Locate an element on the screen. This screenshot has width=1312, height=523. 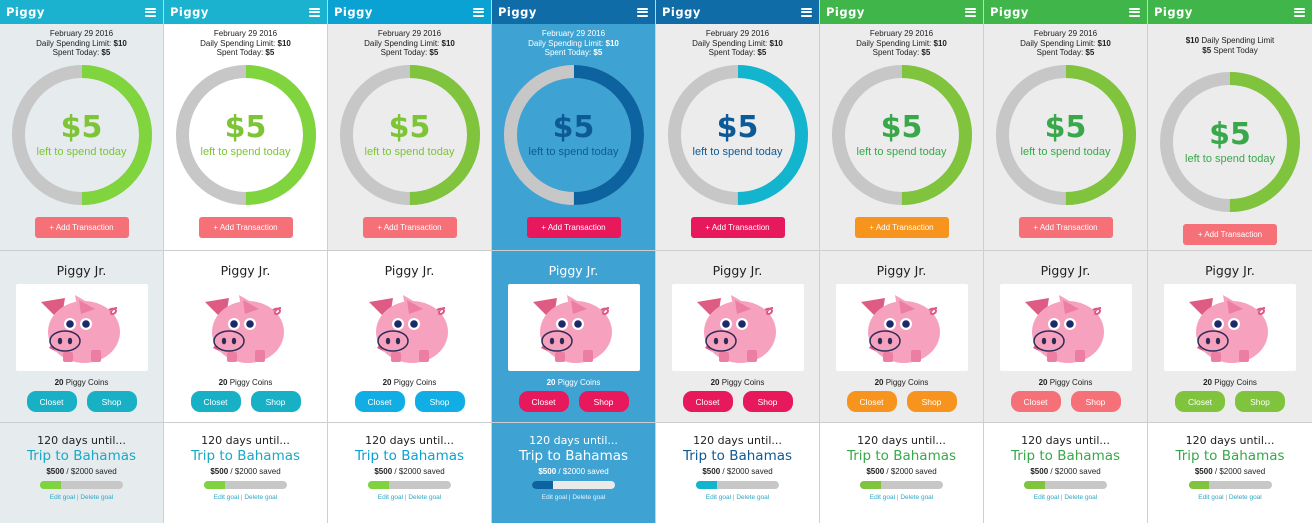
spent-today-text: $5 Spent Today is located at coordinates (1230, 51).